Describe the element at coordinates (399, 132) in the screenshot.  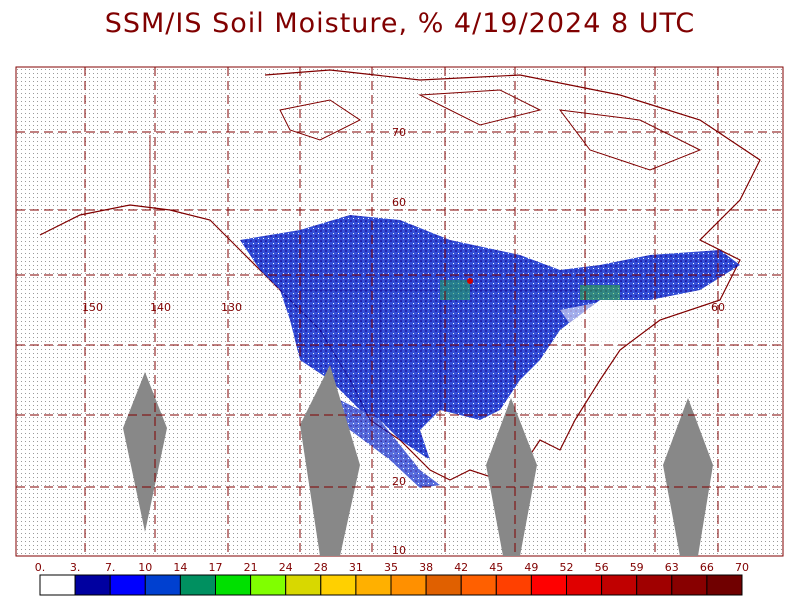
I see `latitude-label: 70` at that location.